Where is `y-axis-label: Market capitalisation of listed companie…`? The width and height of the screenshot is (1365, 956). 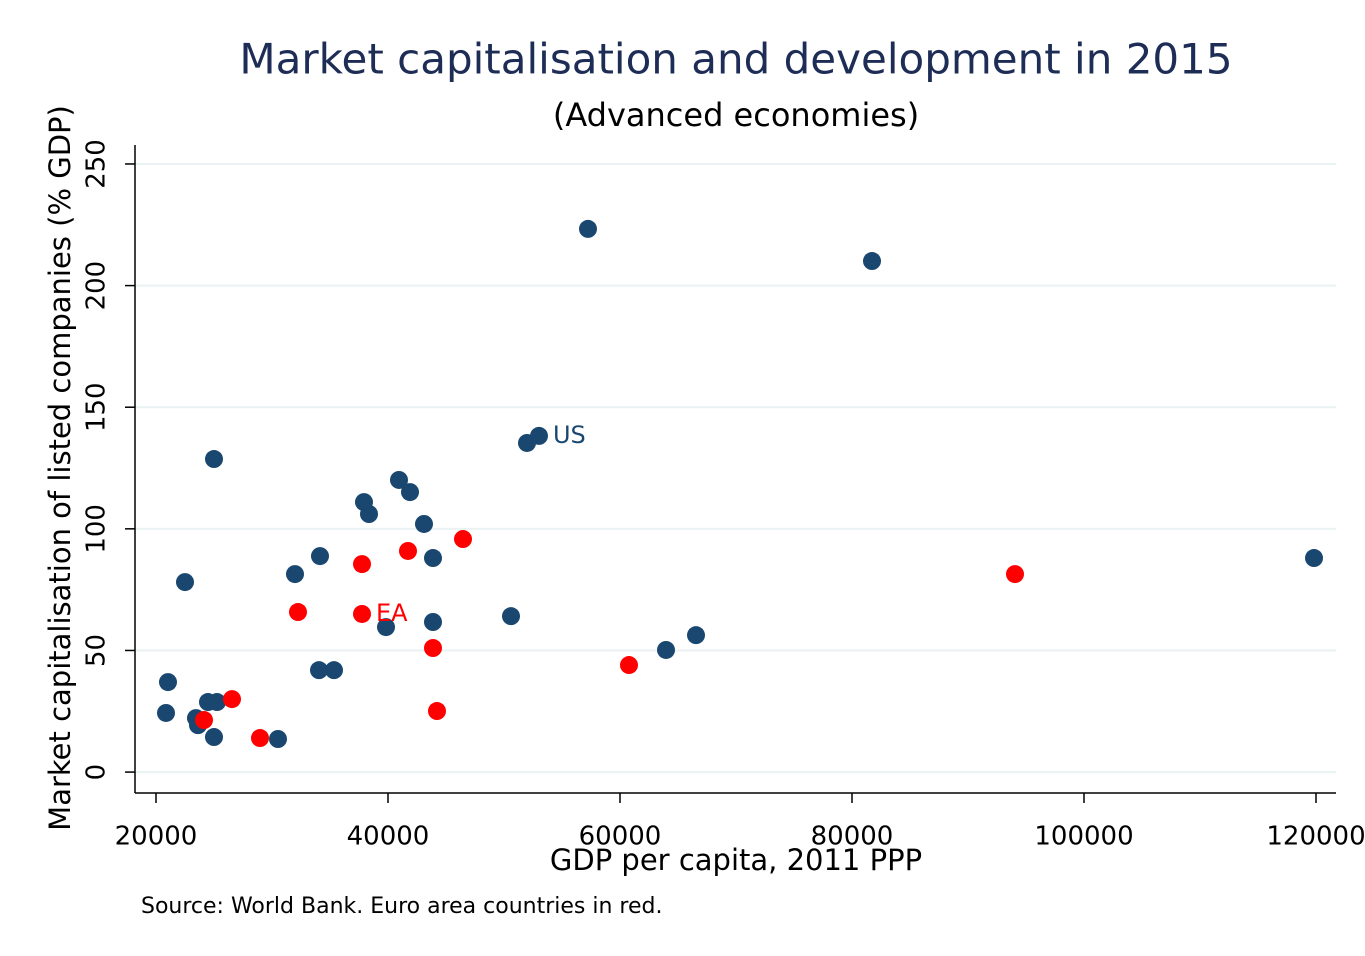 y-axis-label: Market capitalisation of listed companie… is located at coordinates (60, 468).